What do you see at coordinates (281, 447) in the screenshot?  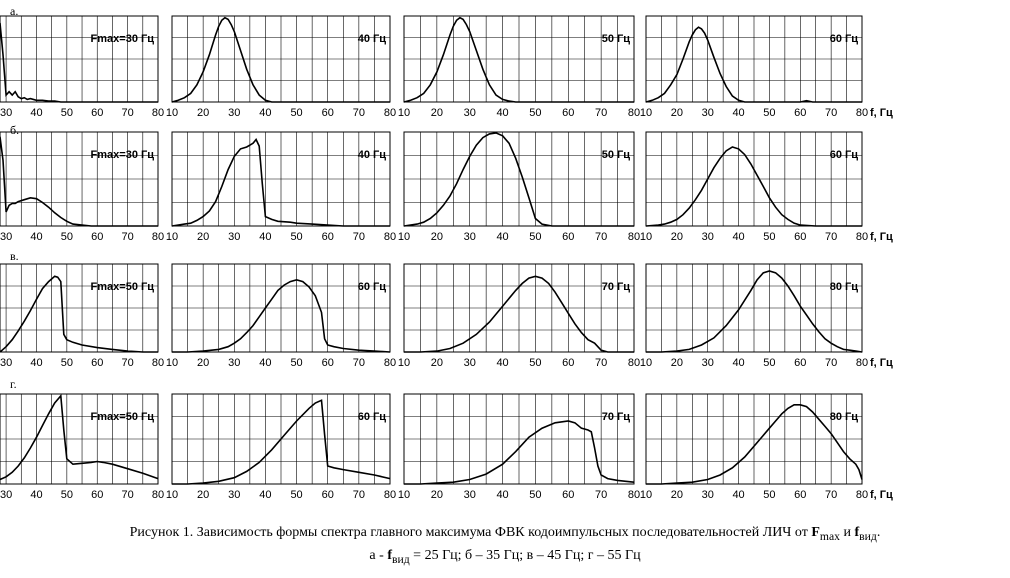 I see `chart-panel-4-2: 10 20 30 40 50 60 70 80 60 Гц` at bounding box center [281, 447].